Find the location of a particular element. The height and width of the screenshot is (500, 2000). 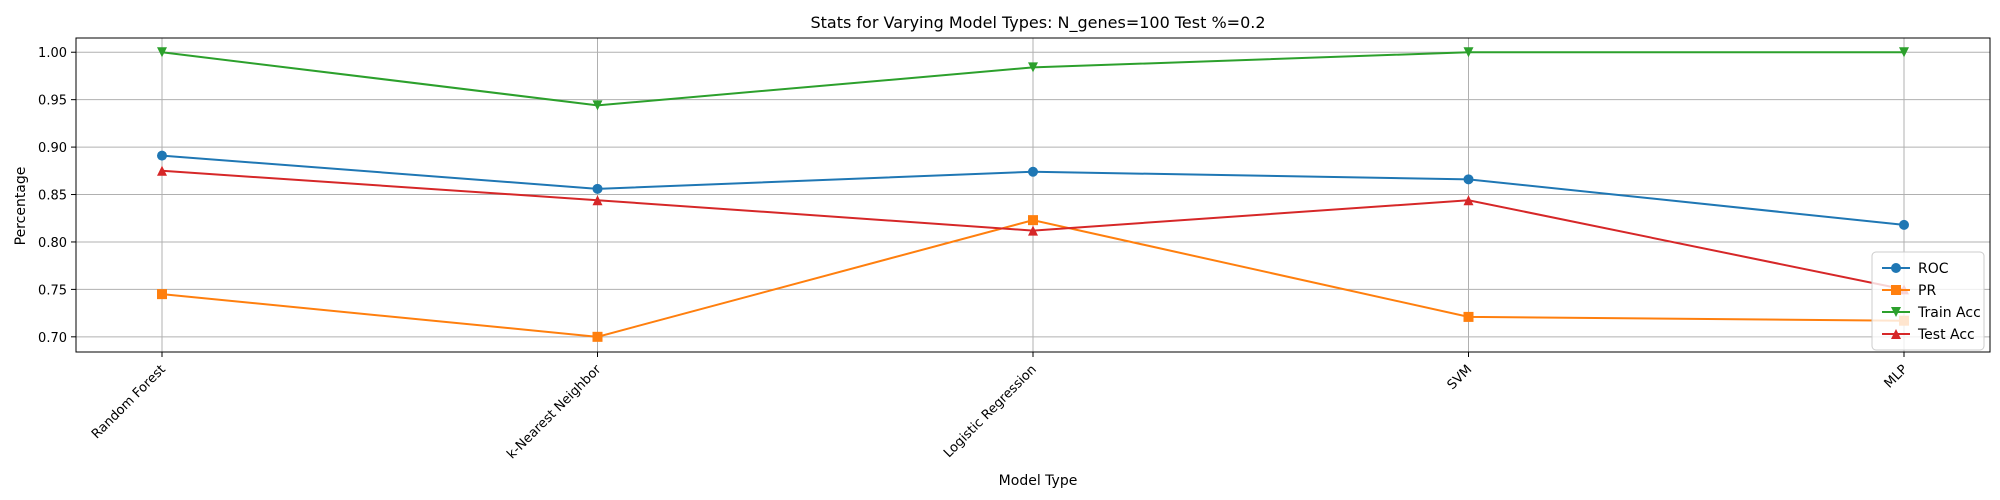

y-tick-label: 0.90 is located at coordinates (52, 148).